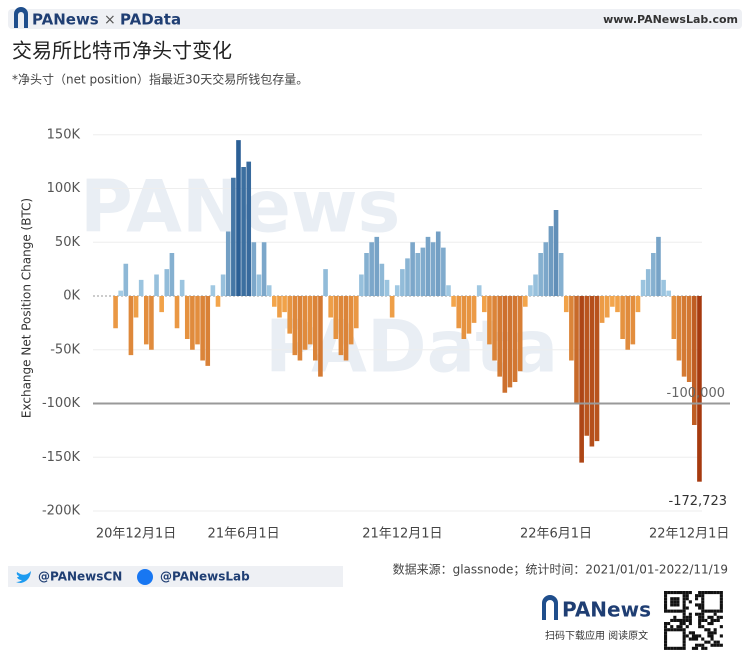 Image resolution: width=750 pixels, height=661 pixels. I want to click on twitter-icon, so click(23, 577).